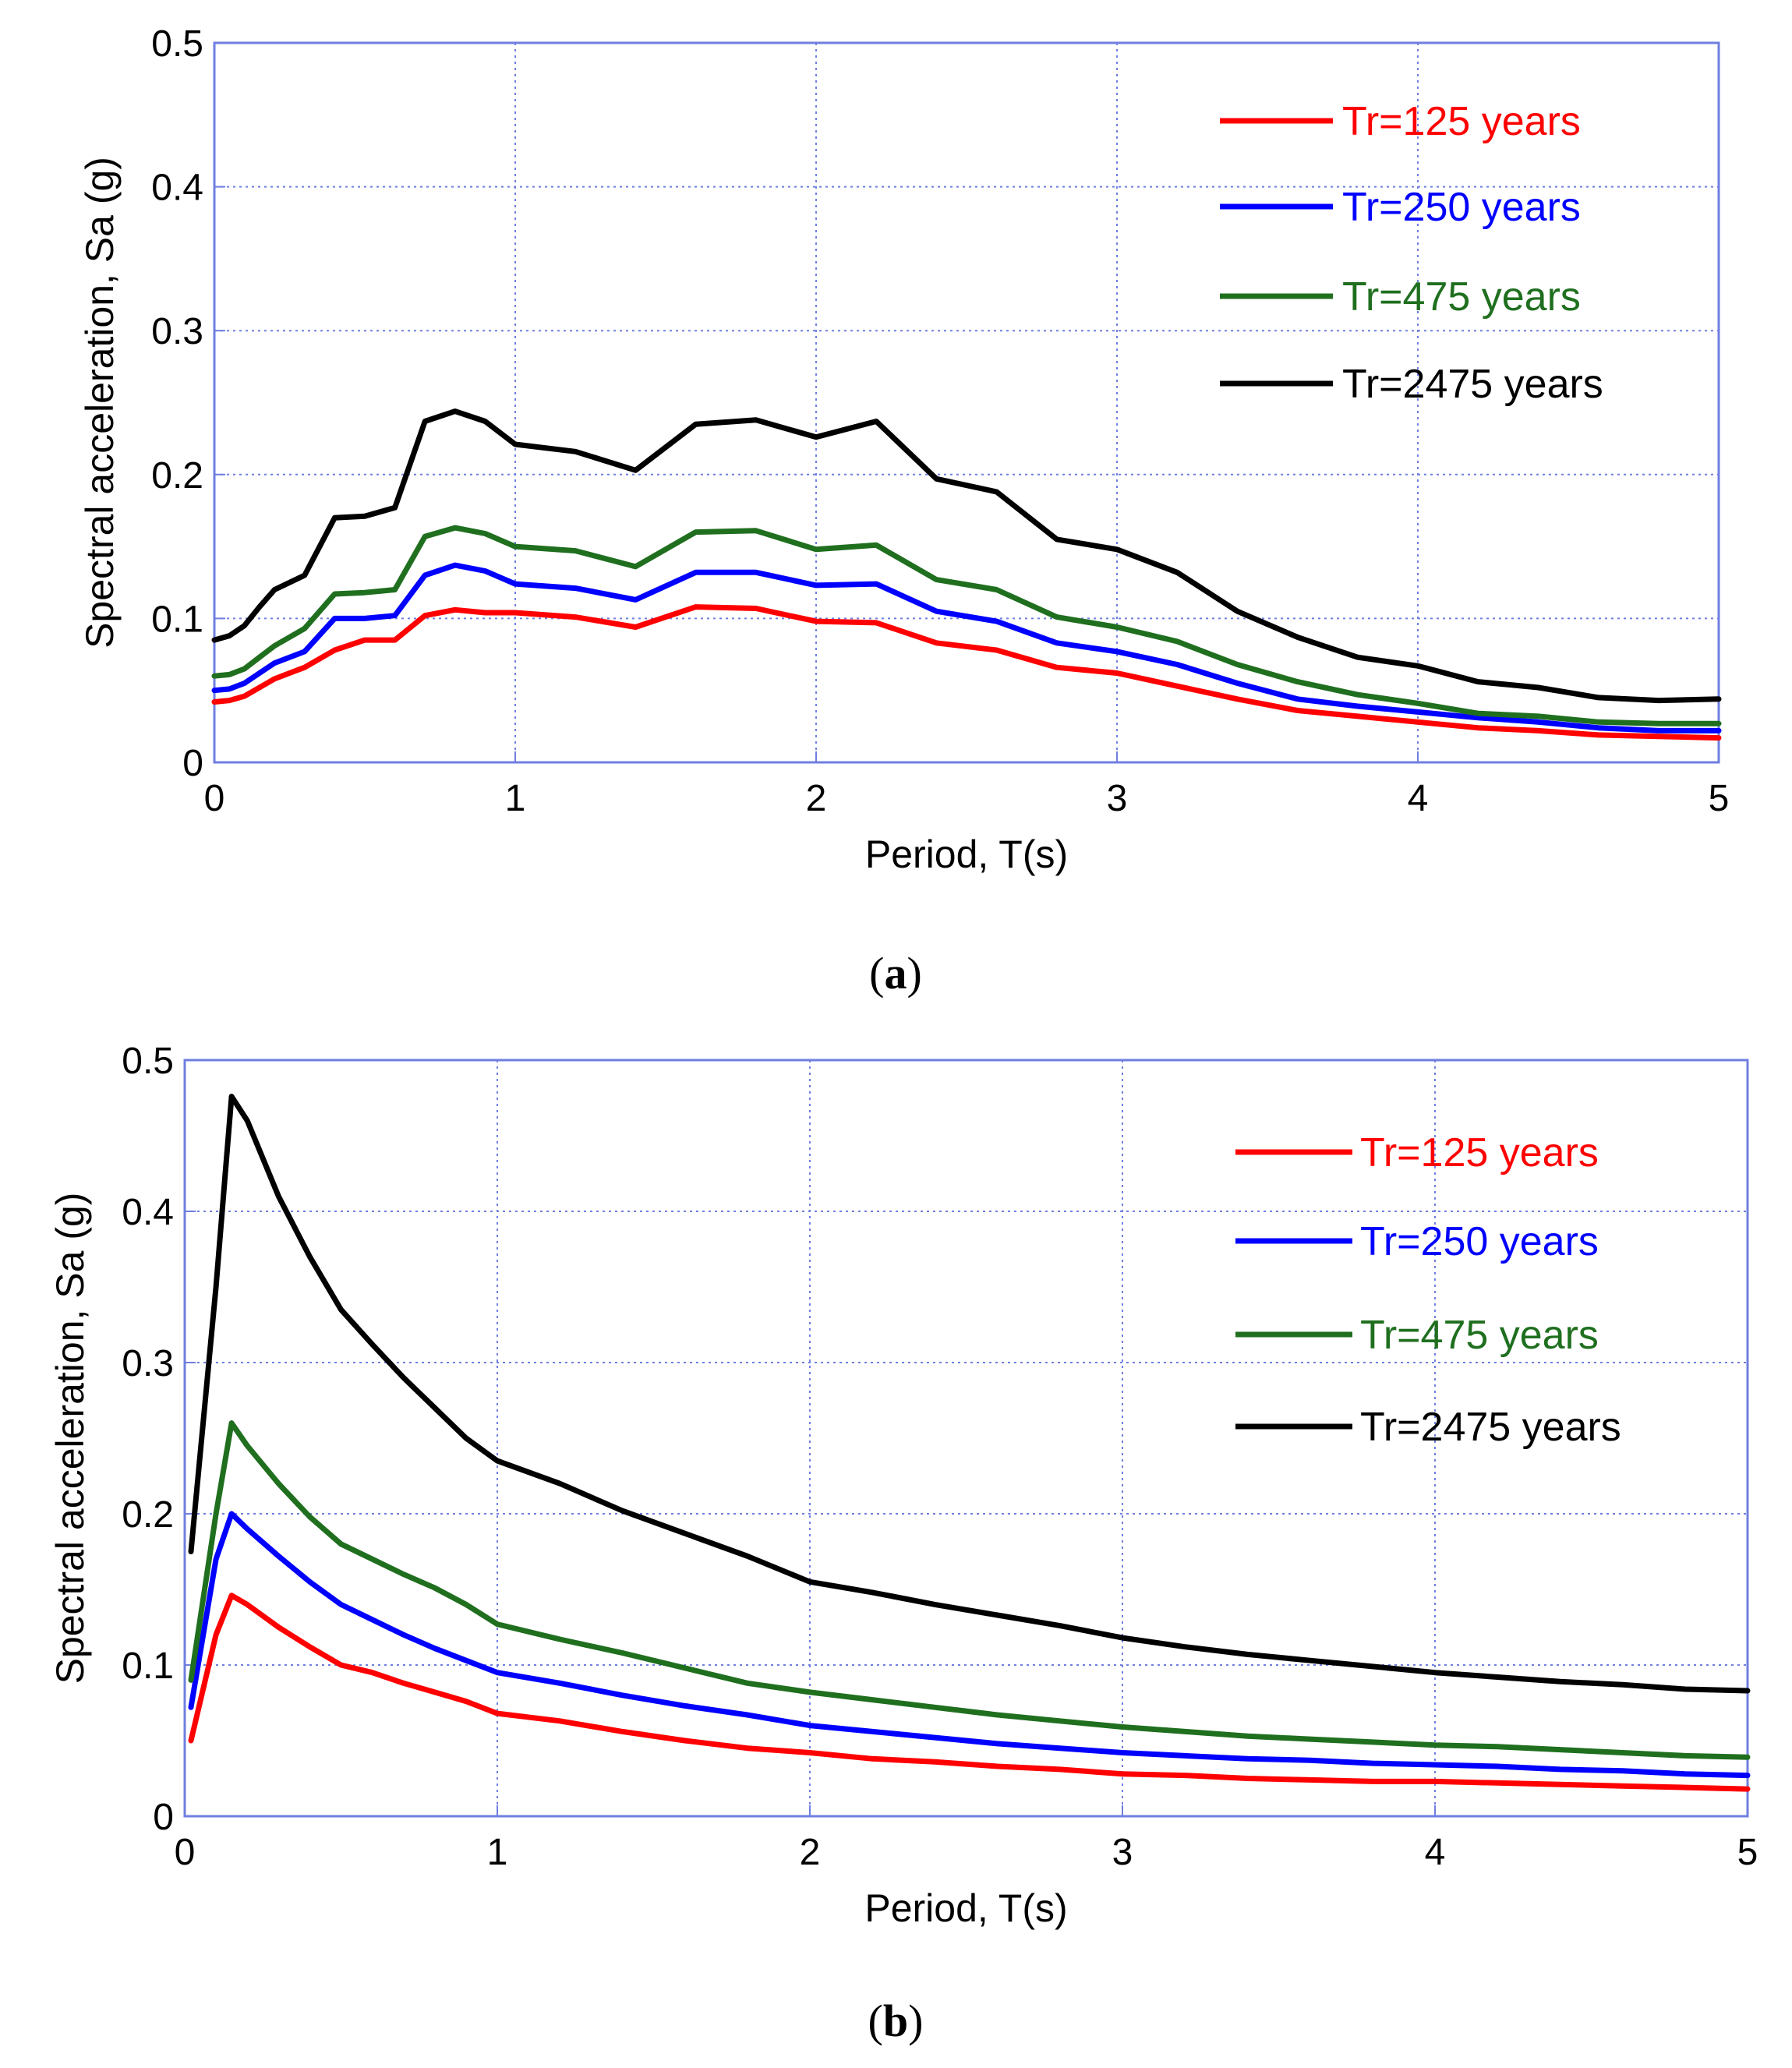 The height and width of the screenshot is (2068, 1792). I want to click on series-line-tr-2475-years, so click(967, 556).